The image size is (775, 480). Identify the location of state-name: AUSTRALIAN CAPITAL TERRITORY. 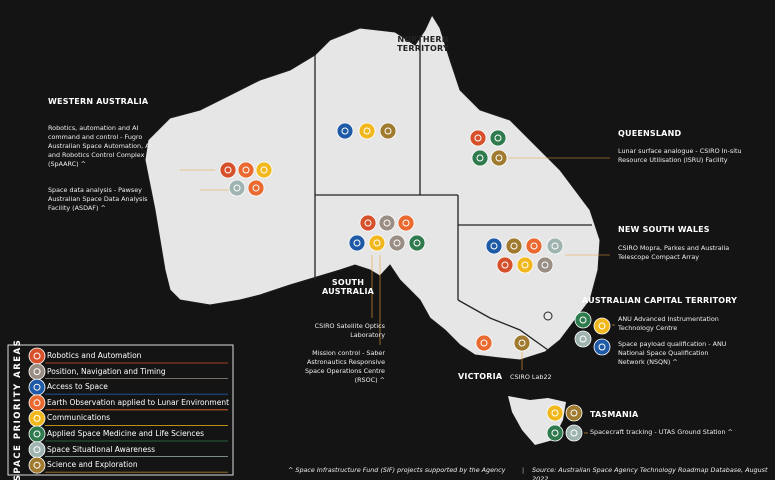
(660, 300).